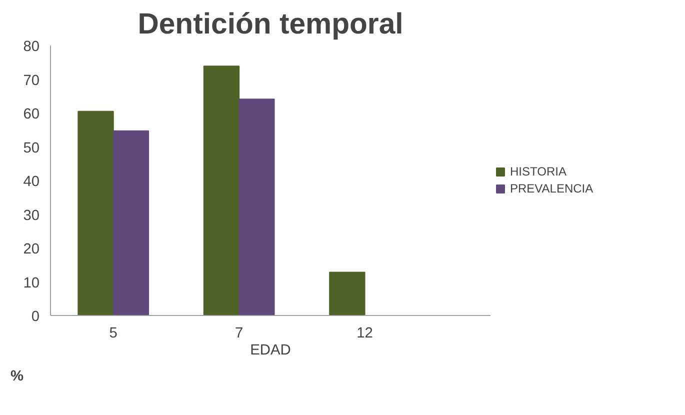  I want to click on y-tick-label: 70, so click(31, 80).